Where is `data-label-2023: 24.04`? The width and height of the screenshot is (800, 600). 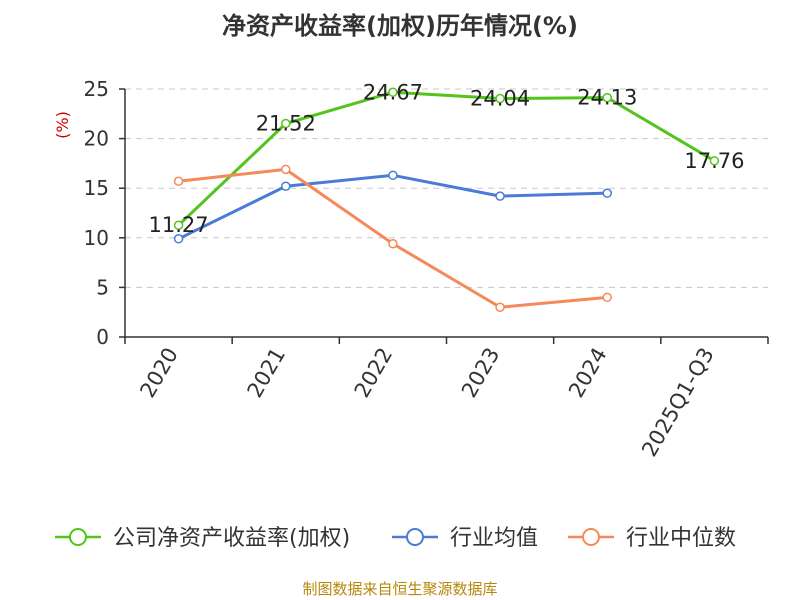 data-label-2023: 24.04 is located at coordinates (500, 99).